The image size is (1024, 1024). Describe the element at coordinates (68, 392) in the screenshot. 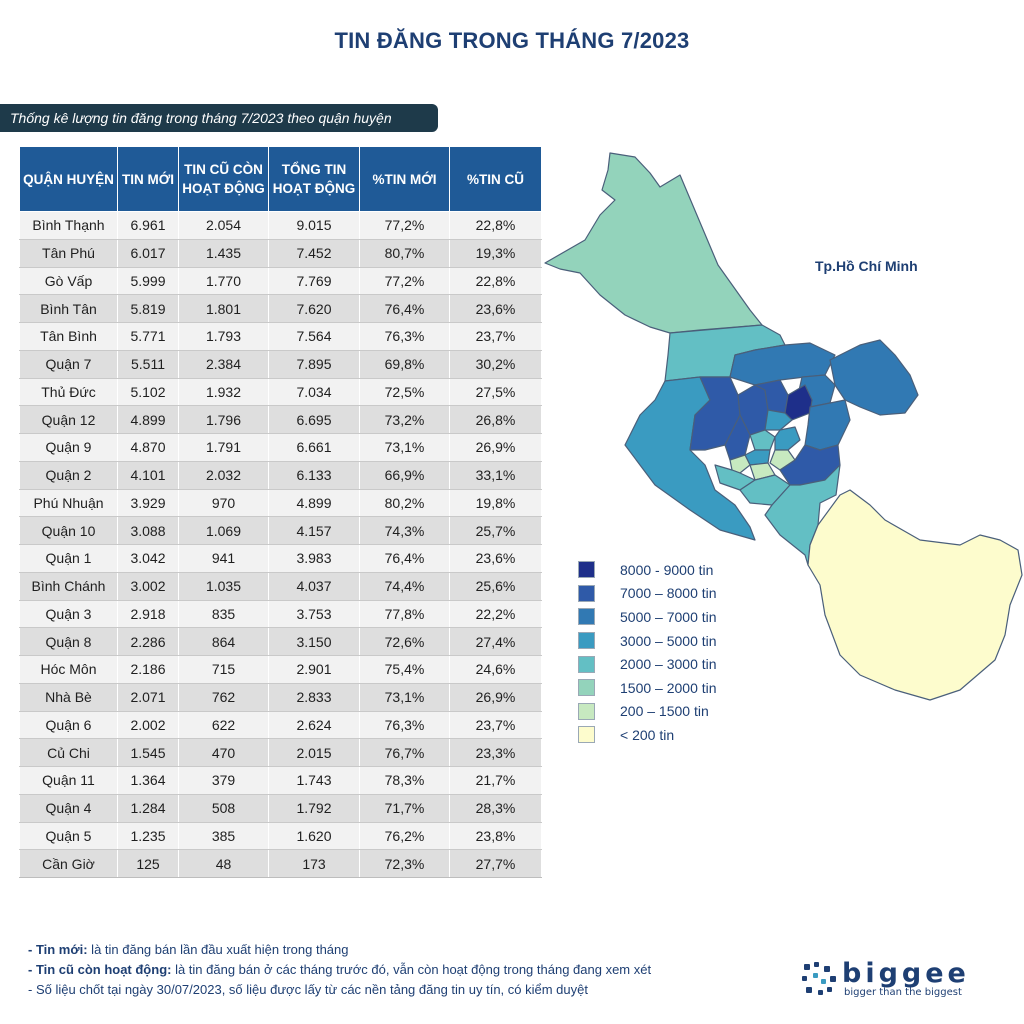

I see `cell-district: Thủ Đức` at that location.